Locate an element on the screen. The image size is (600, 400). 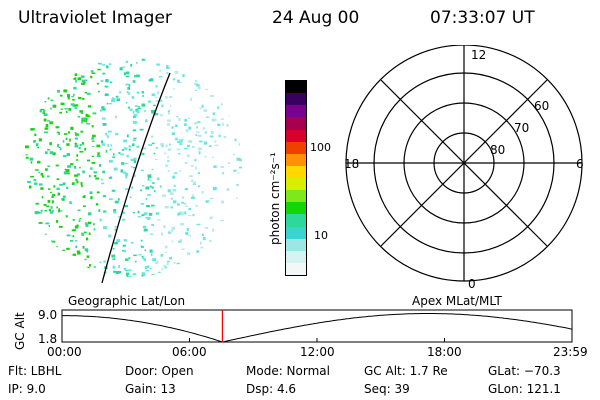
glon-info: GLon: 121.1 is located at coordinates (524, 389).